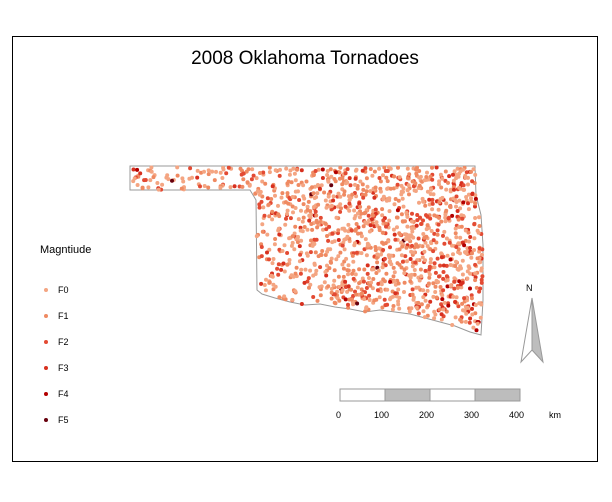 Image resolution: width=612 pixels, height=502 pixels. I want to click on legend-label: F1, so click(63, 316).